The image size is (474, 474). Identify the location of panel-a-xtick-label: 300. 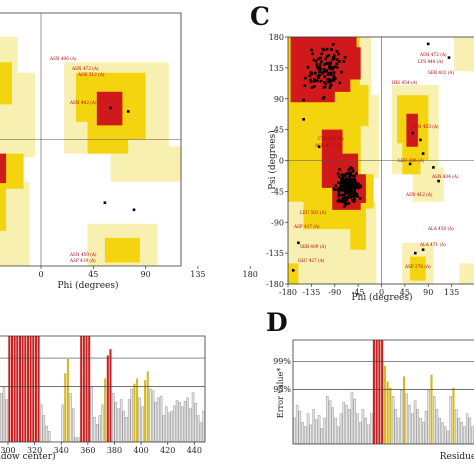
(7, 450).